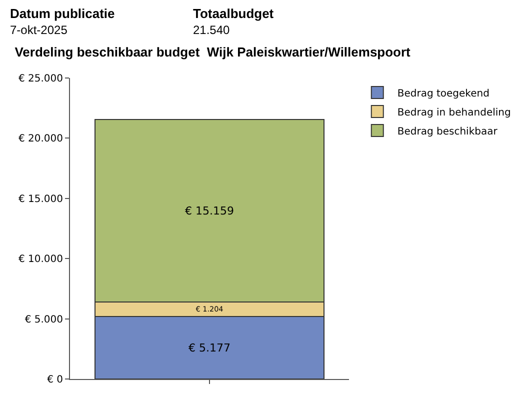 This screenshot has width=526, height=396. What do you see at coordinates (62, 13) in the screenshot?
I see `text: Datum publicatie` at bounding box center [62, 13].